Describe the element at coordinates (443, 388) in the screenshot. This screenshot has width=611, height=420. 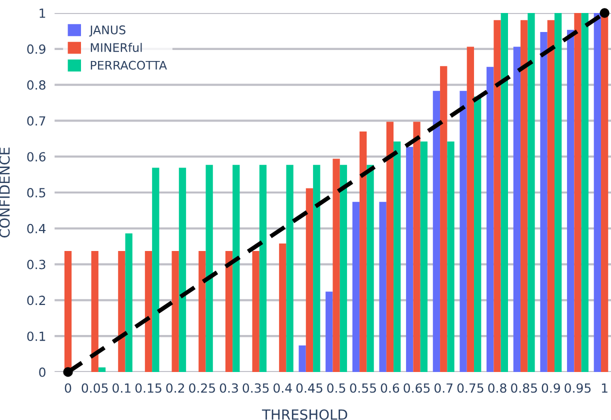
I see `x-tick-label: 0.7` at that location.